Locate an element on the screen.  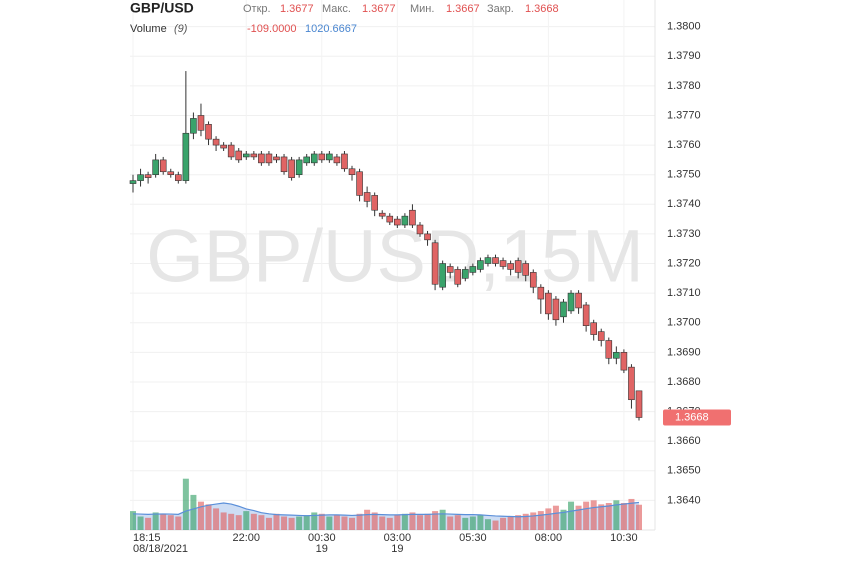
y-tick-label: 1.3790 is located at coordinates (684, 56).